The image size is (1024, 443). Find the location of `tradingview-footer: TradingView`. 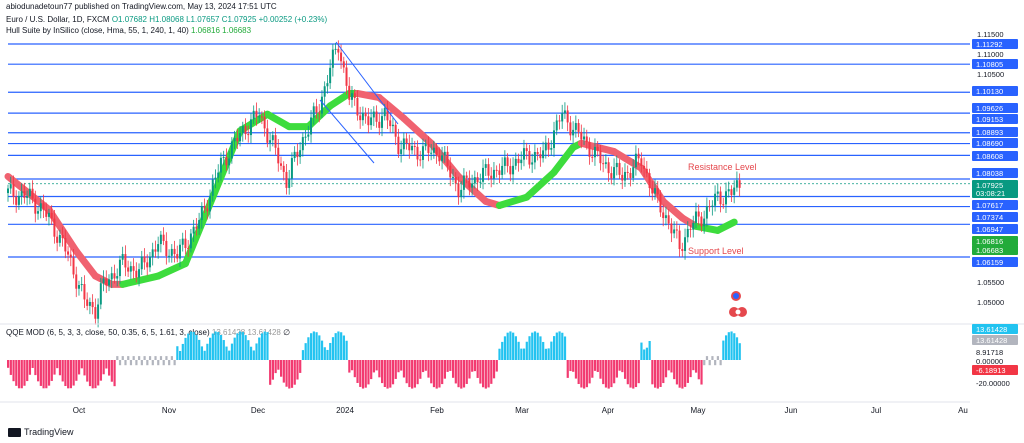

tradingview-footer: TradingView is located at coordinates (41, 432).